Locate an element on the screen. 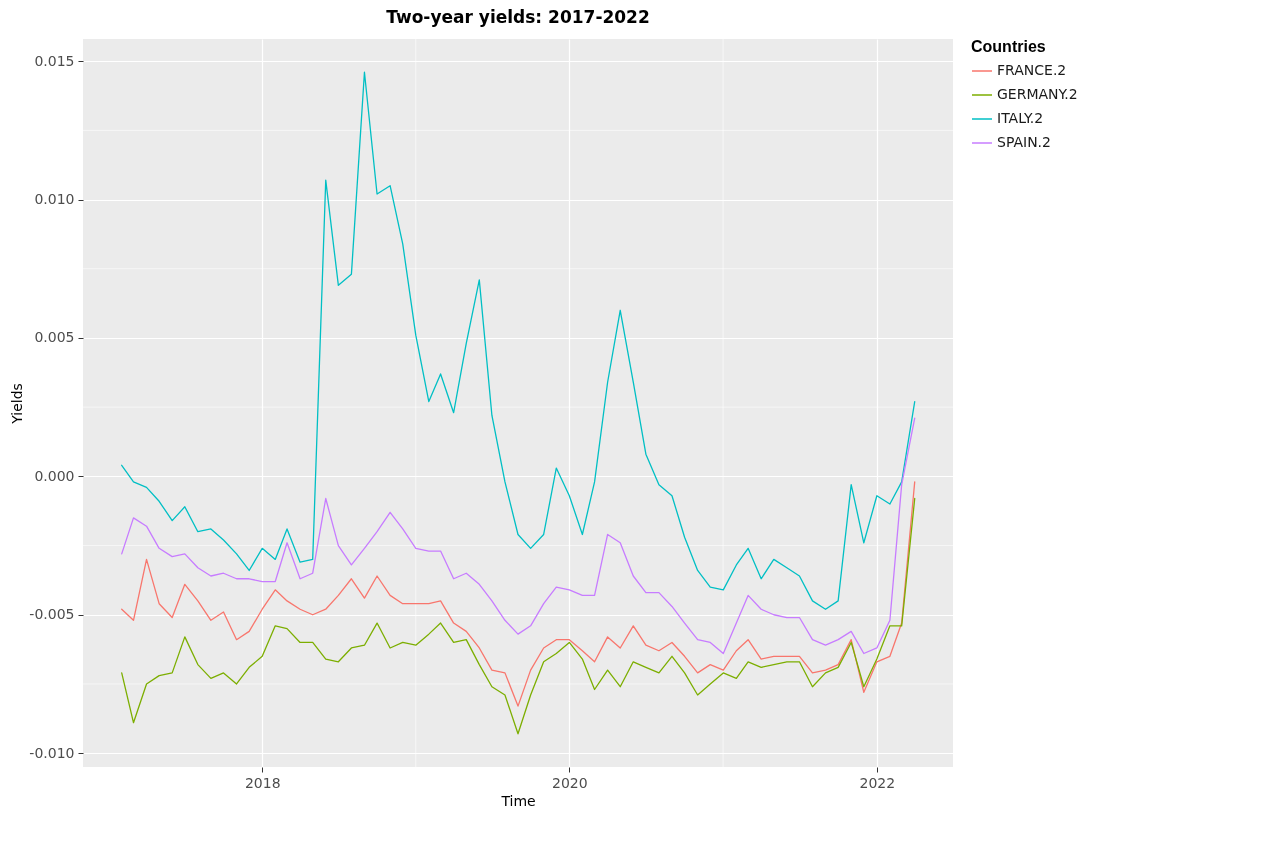 The height and width of the screenshot is (853, 1261). y-tick-label: -0.005 is located at coordinates (52, 614).